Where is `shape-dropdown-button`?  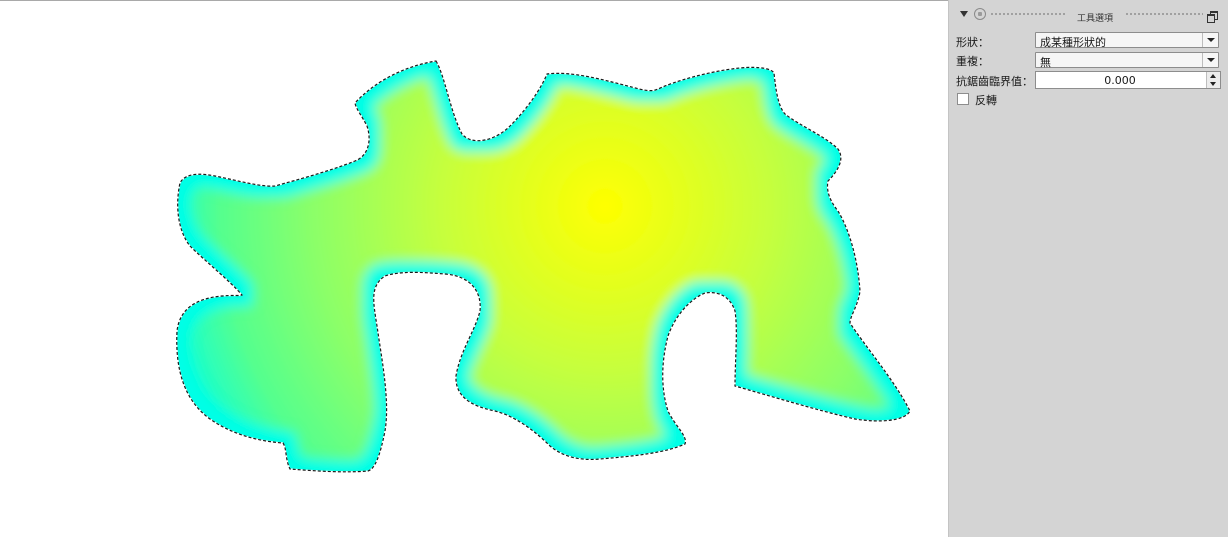 shape-dropdown-button is located at coordinates (1210, 40).